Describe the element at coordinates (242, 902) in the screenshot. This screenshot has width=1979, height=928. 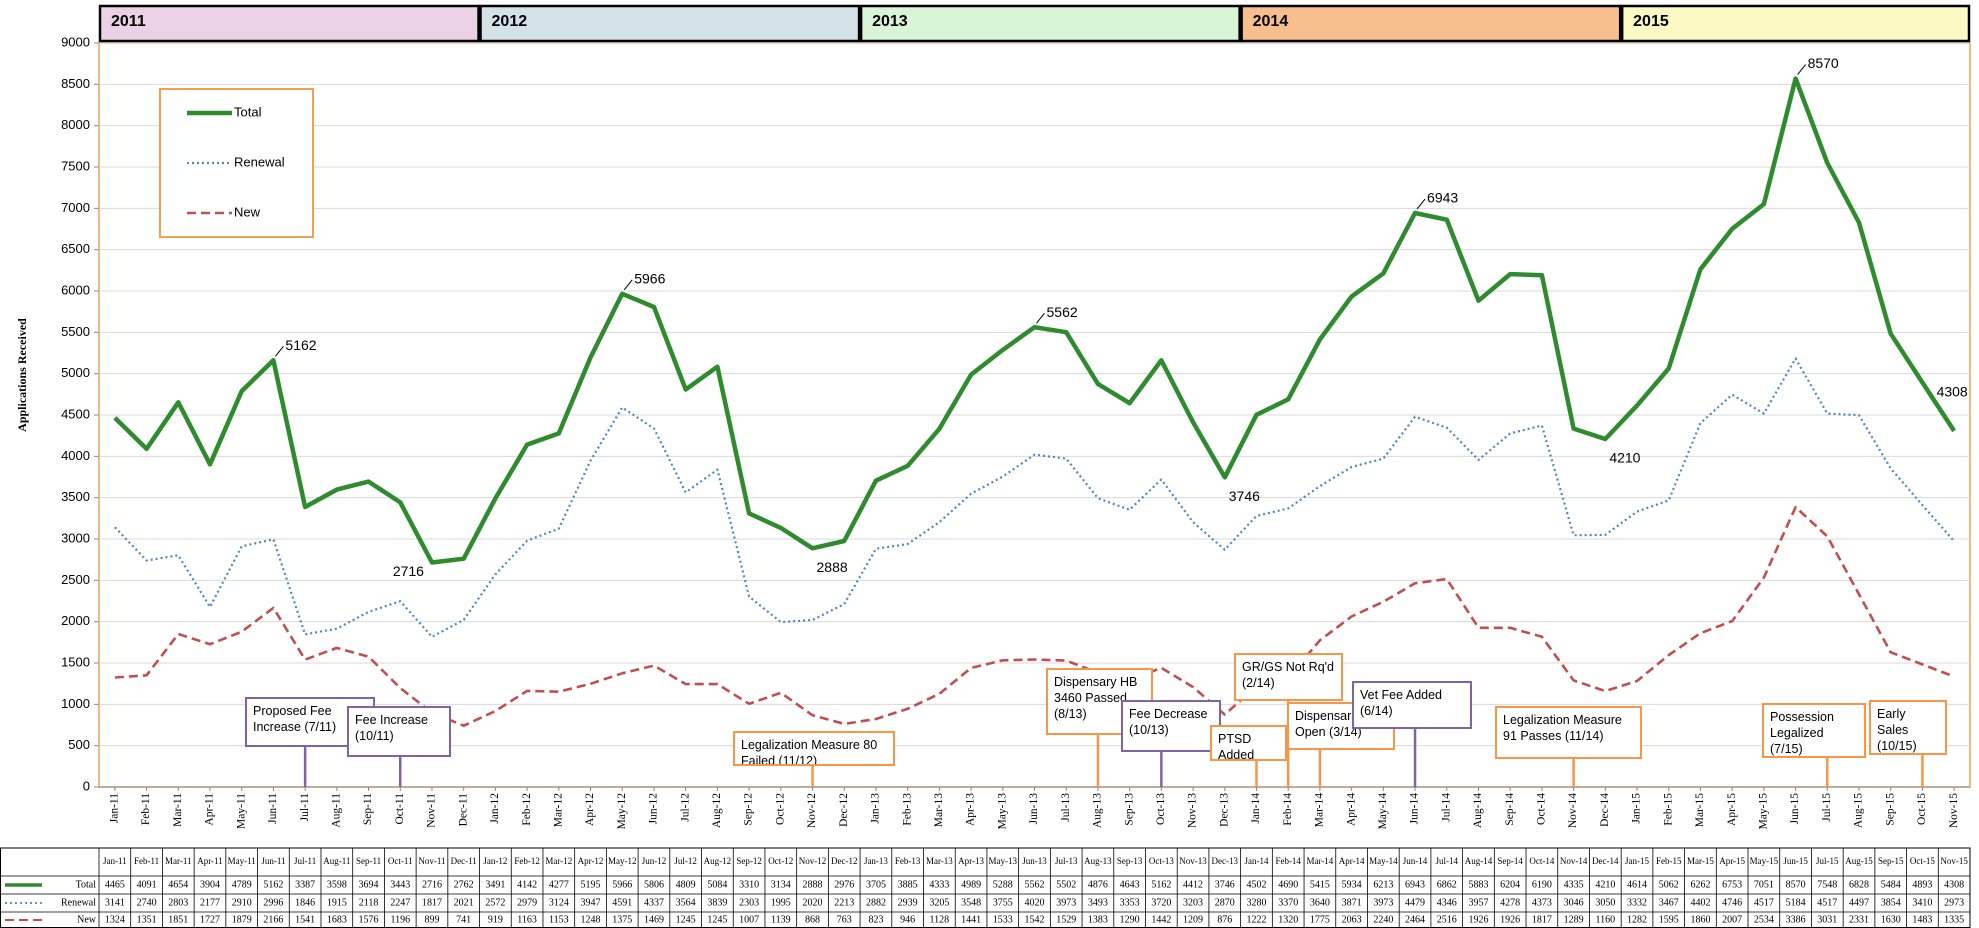
I see `table-cell: 2910` at that location.